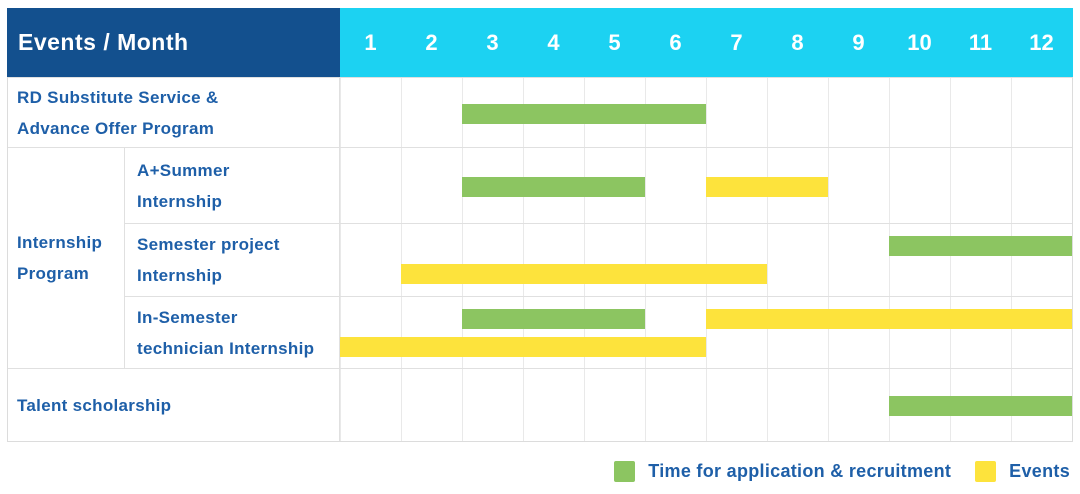  I want to click on table-header-row: Events / Month 1 2 3 4 5 6 7 8 9 10 11 12, so click(540, 42).